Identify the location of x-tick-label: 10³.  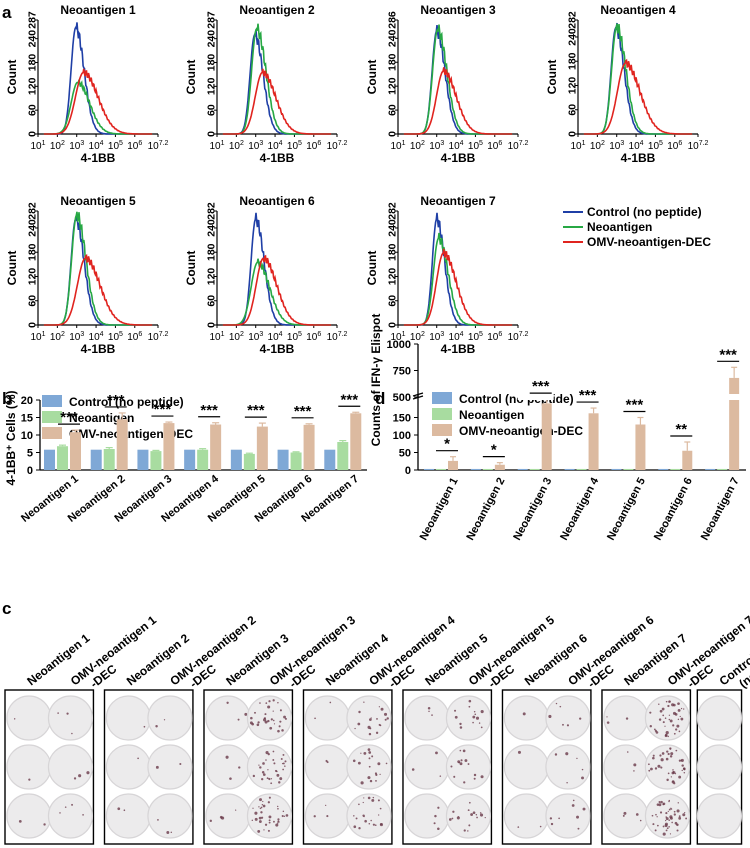
(255, 146).